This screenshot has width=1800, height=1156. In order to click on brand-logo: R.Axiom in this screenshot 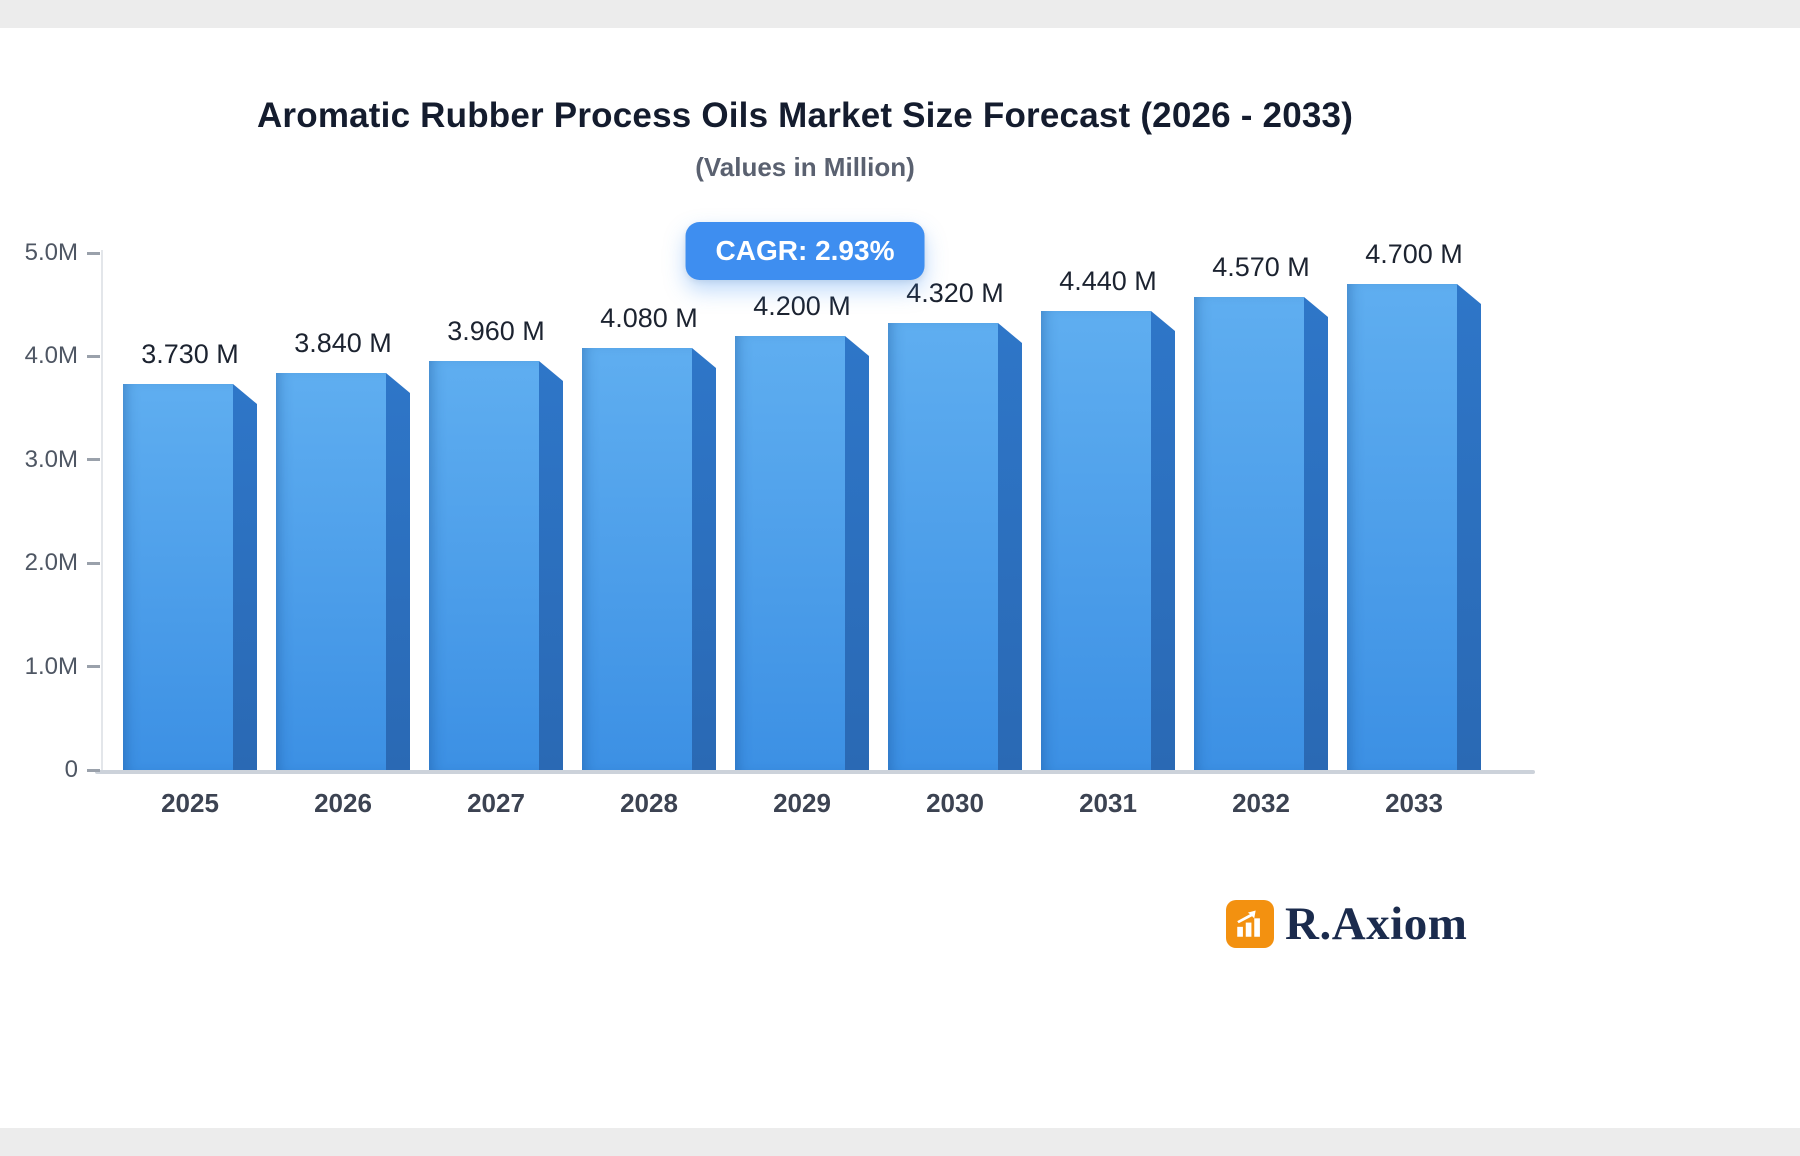, I will do `click(1346, 924)`.